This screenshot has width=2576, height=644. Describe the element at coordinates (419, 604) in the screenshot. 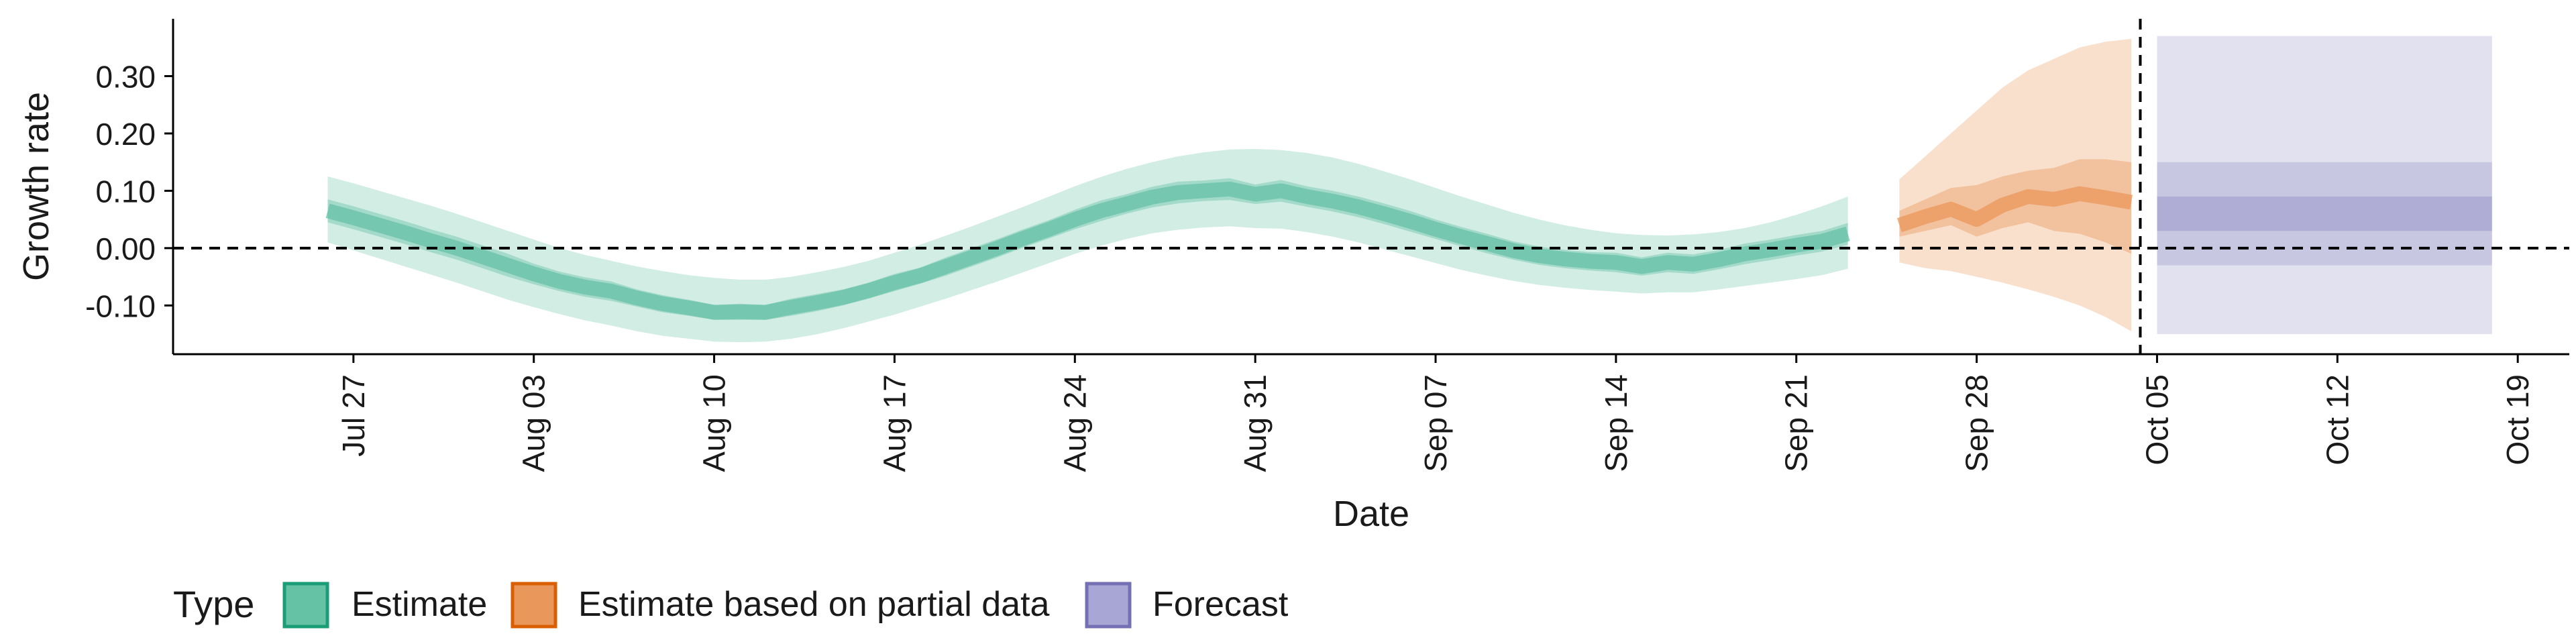

I see `legend-label: Estimate` at that location.